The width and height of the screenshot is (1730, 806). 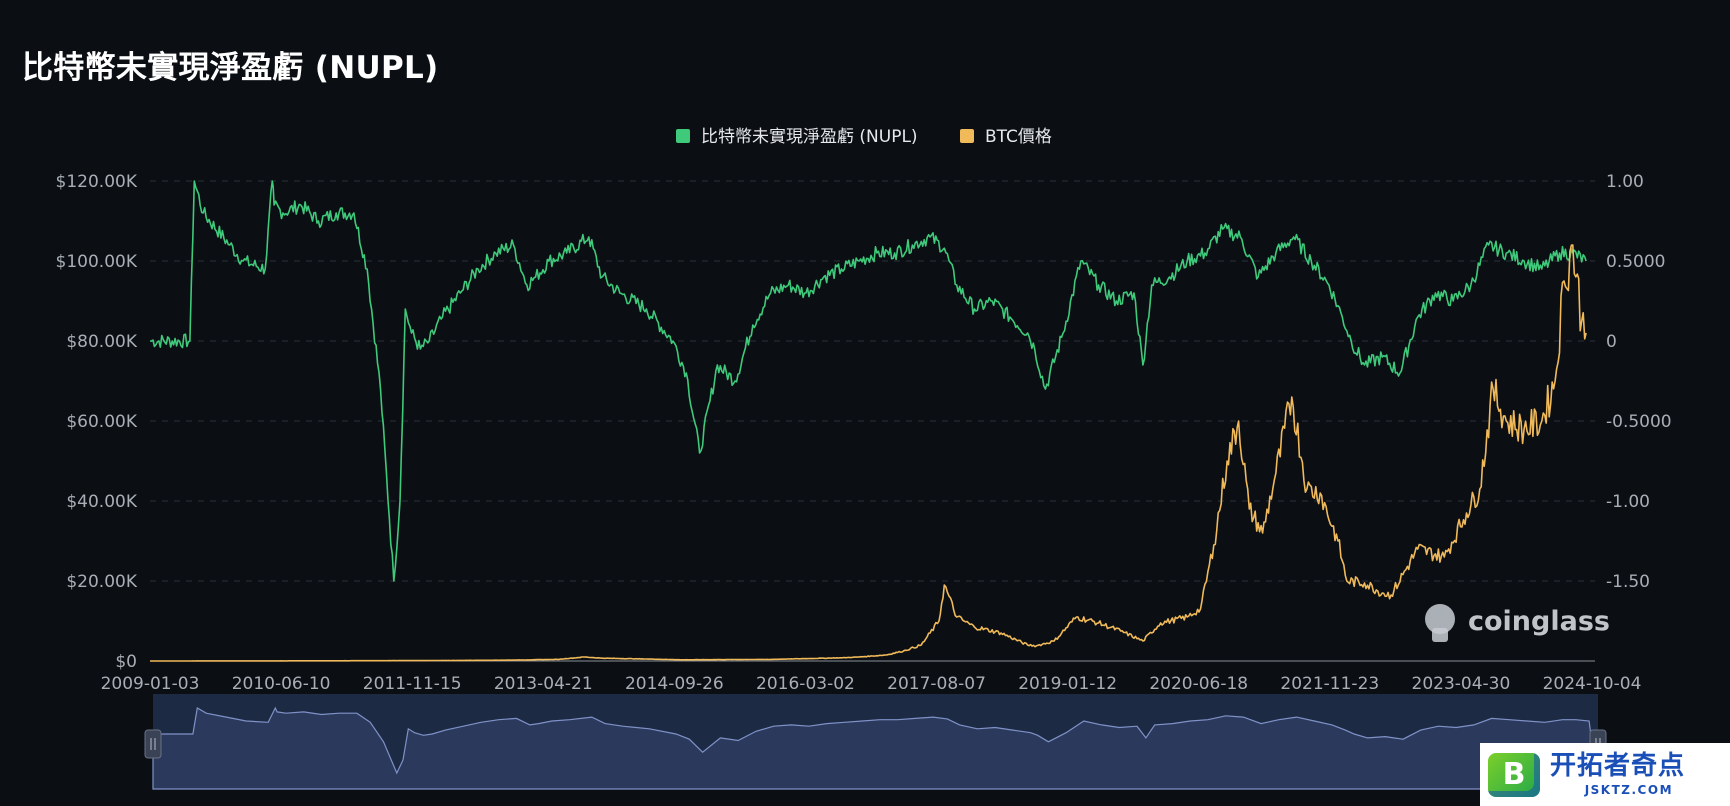 What do you see at coordinates (1198, 684) in the screenshot?
I see `x-tick-label: 2020-06-18` at bounding box center [1198, 684].